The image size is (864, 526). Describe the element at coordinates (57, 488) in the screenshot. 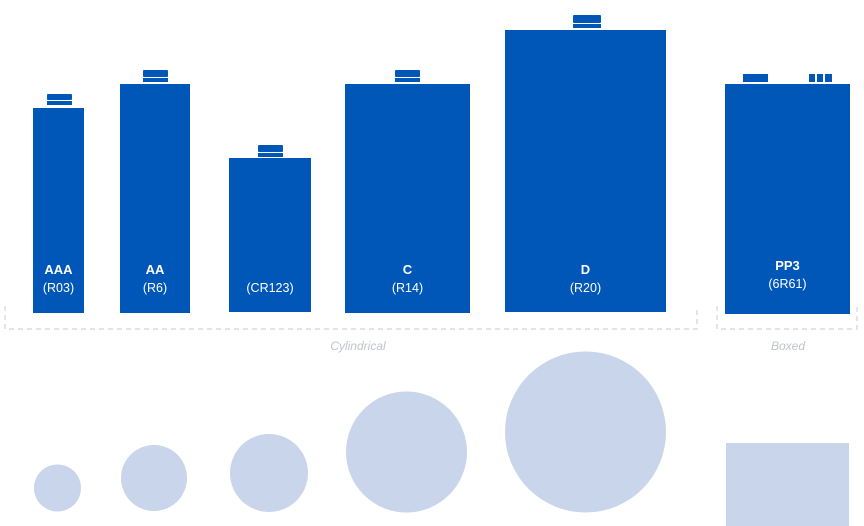

I see `footprint-aaa` at that location.